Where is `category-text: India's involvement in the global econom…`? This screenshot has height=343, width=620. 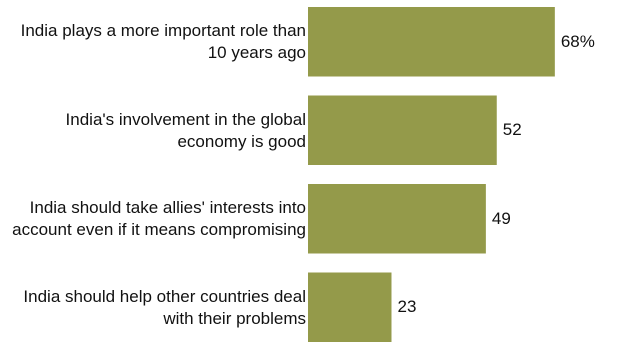
category-text: India's involvement in the global econom… is located at coordinates (185, 130).